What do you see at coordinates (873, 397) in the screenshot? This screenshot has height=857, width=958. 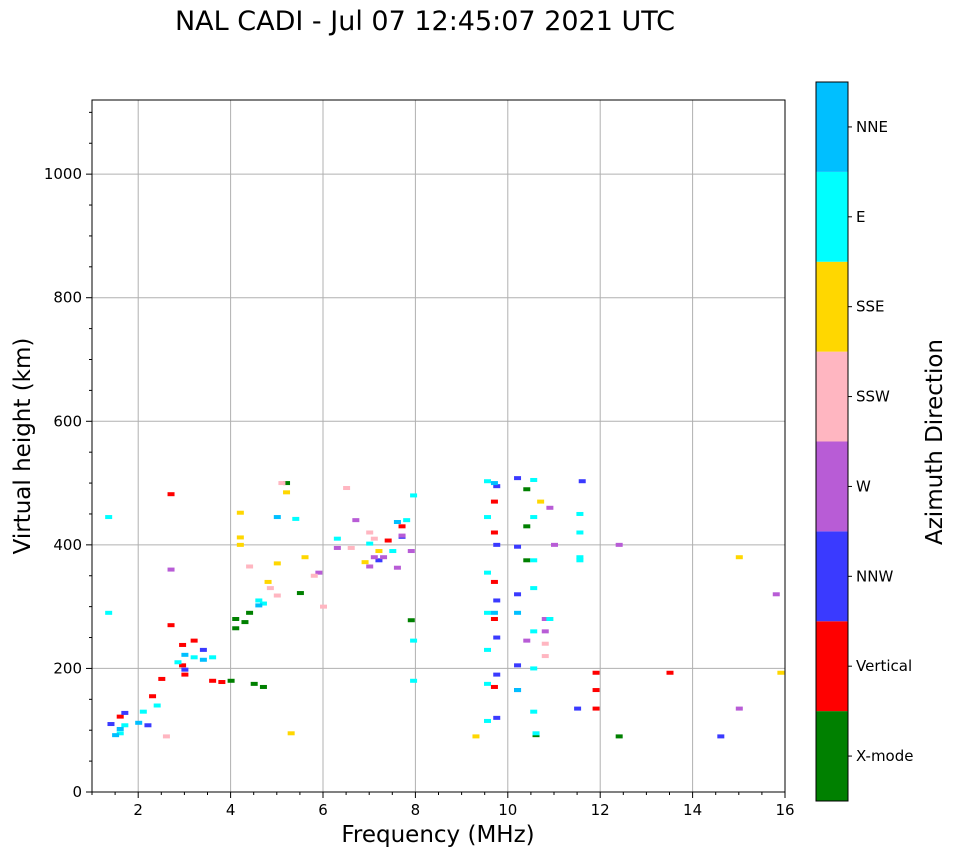 I see `colorbar-tick-label: SSW` at bounding box center [873, 397].